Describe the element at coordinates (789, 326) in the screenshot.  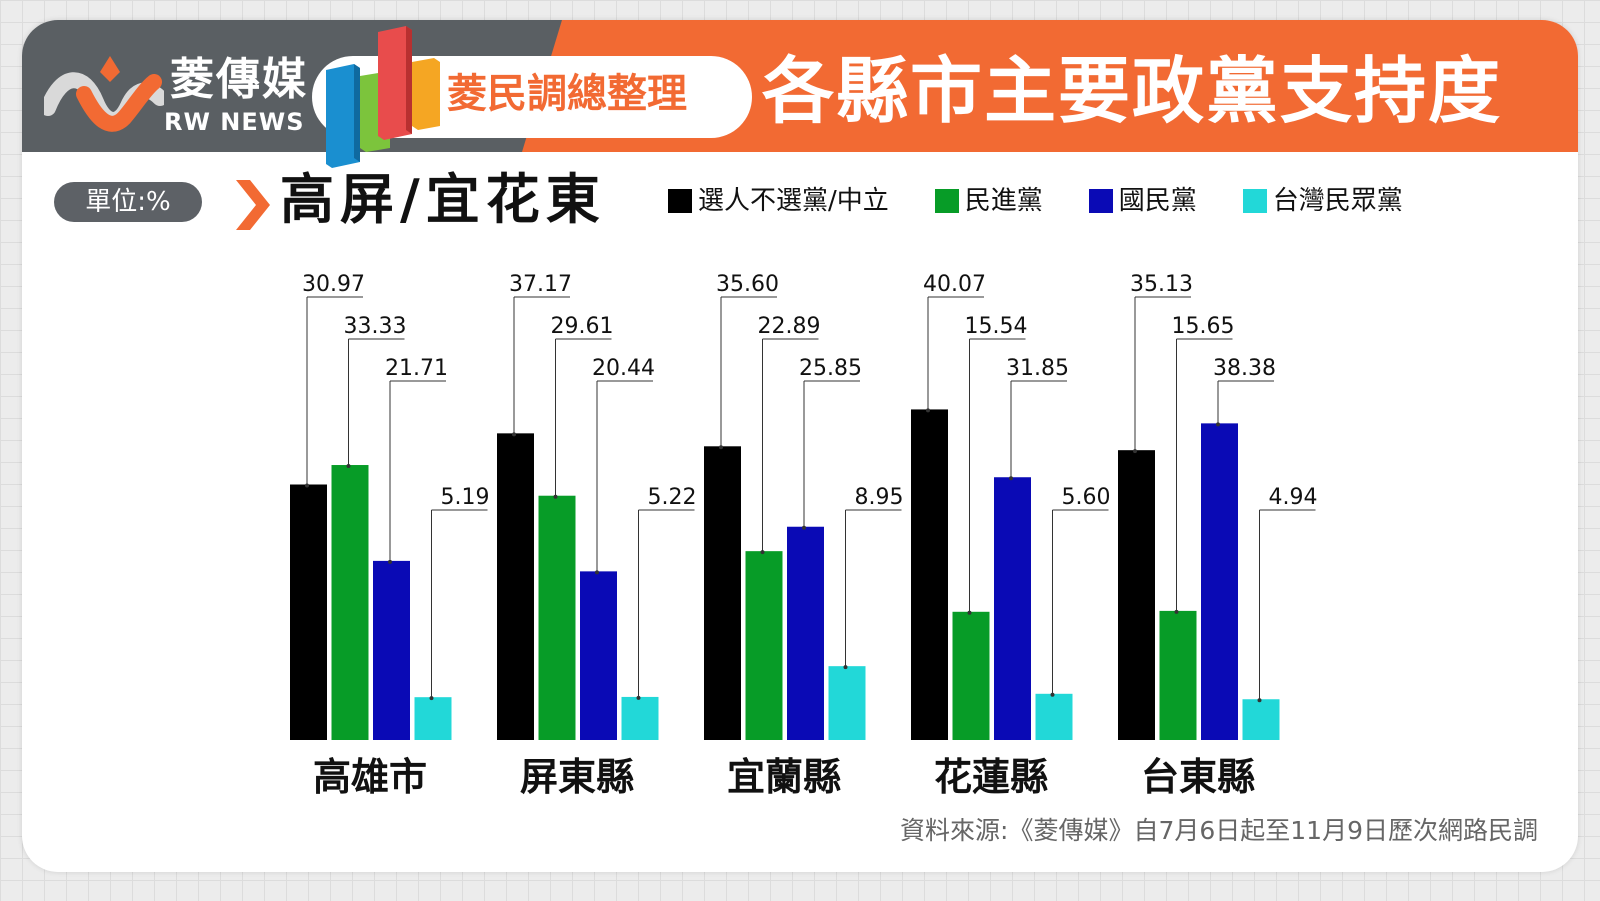
I see `data-label: 22.89` at that location.